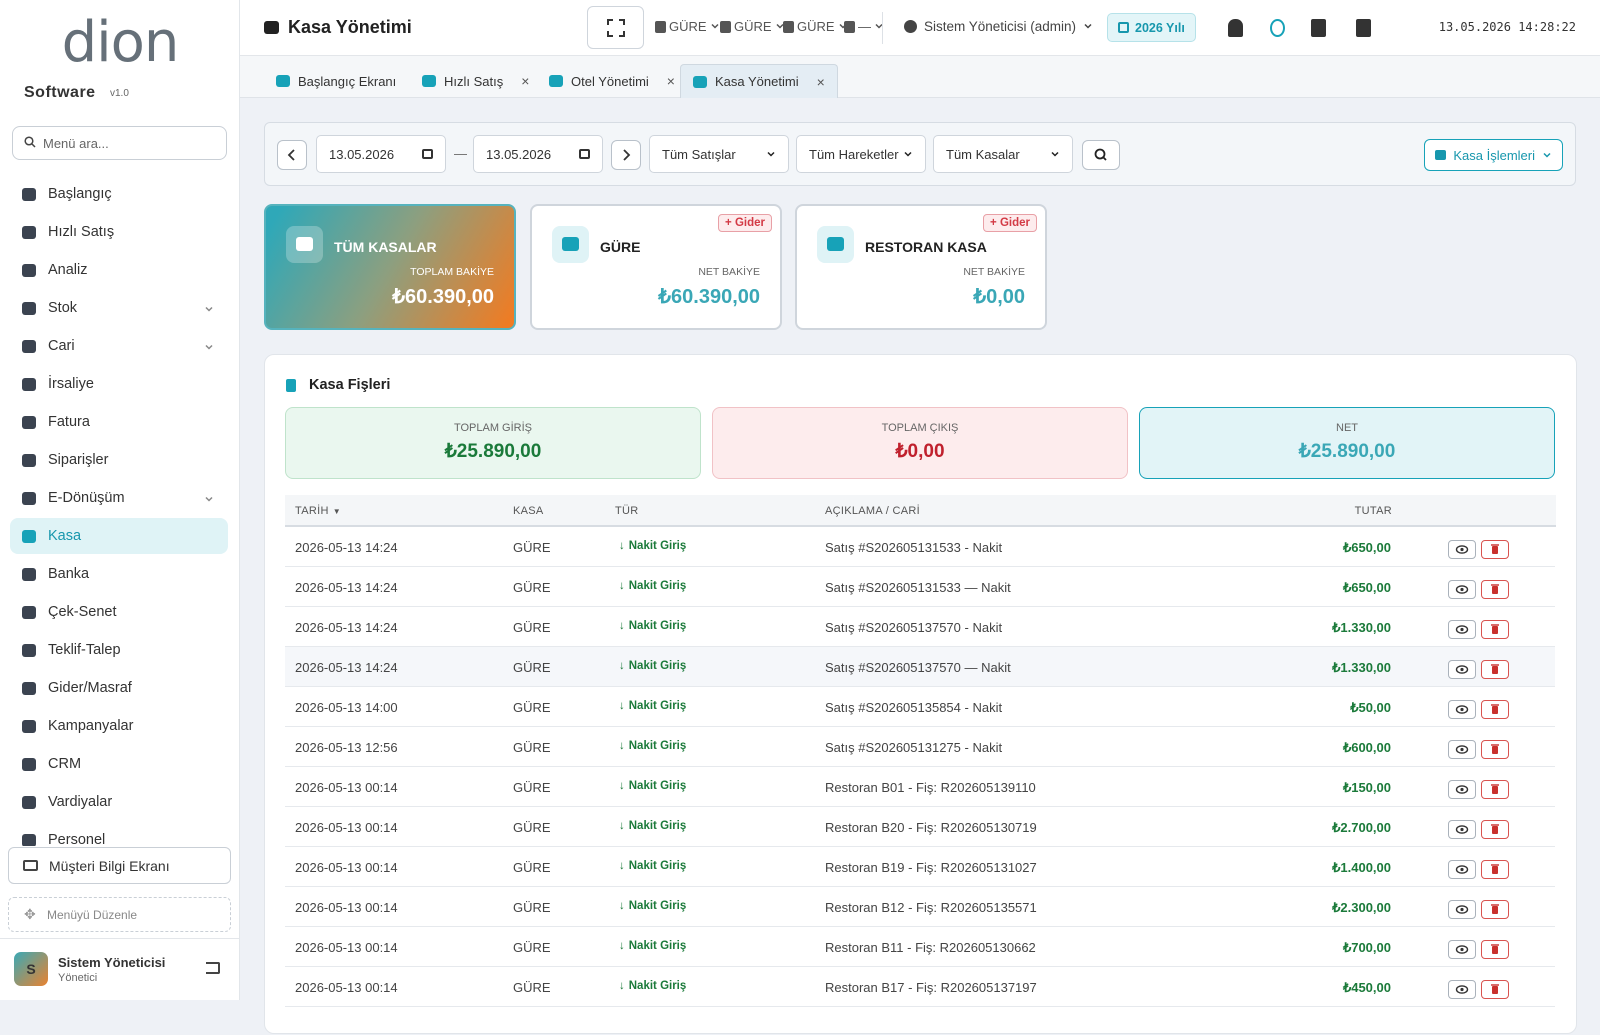 The height and width of the screenshot is (1035, 1600). I want to click on register-actions-button: Kasa İşlemleri, so click(1493, 155).